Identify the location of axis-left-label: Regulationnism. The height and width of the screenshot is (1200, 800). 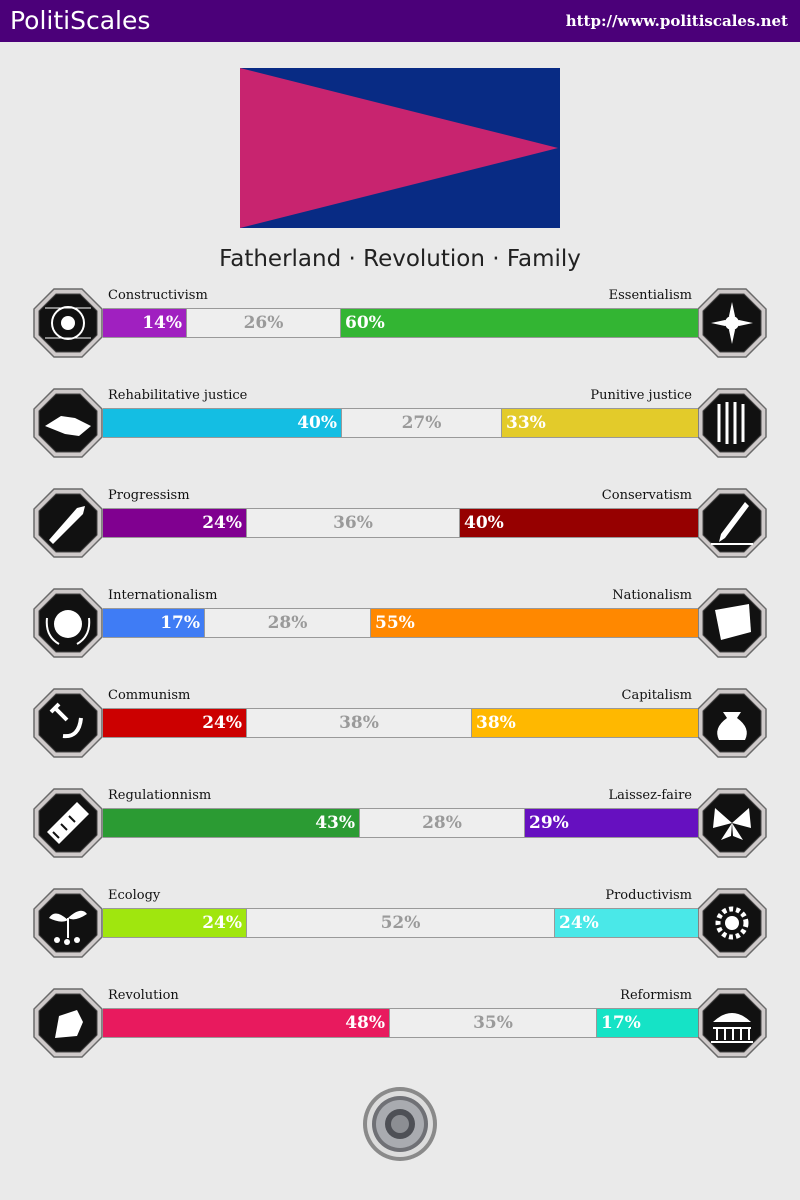
(160, 795).